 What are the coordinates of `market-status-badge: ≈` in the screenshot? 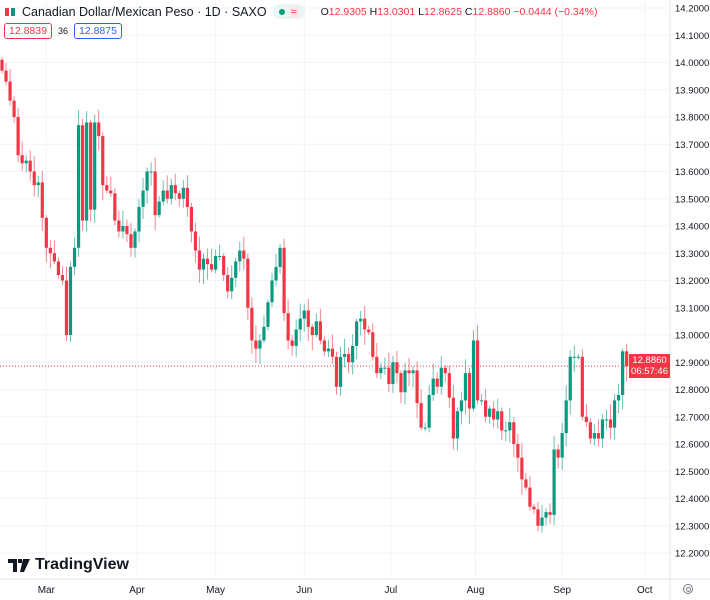 It's located at (288, 11).